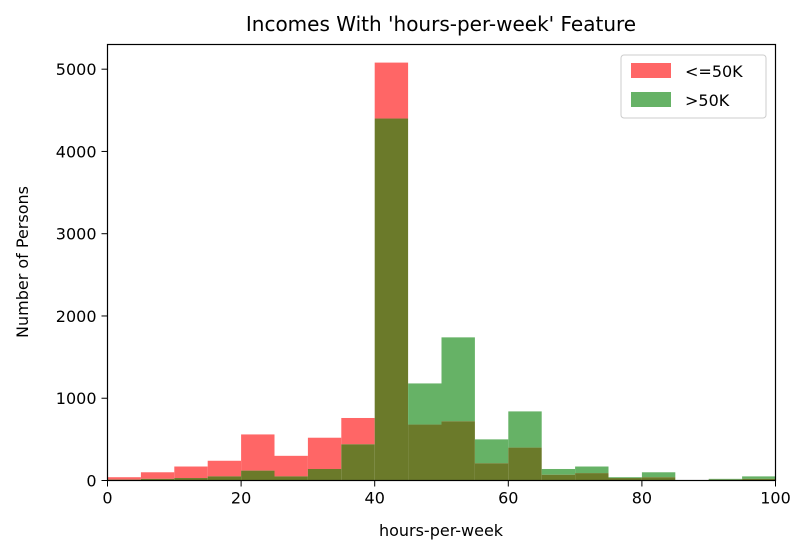  Describe the element at coordinates (22, 262) in the screenshot. I see `y-axis-label: Number of Persons` at that location.